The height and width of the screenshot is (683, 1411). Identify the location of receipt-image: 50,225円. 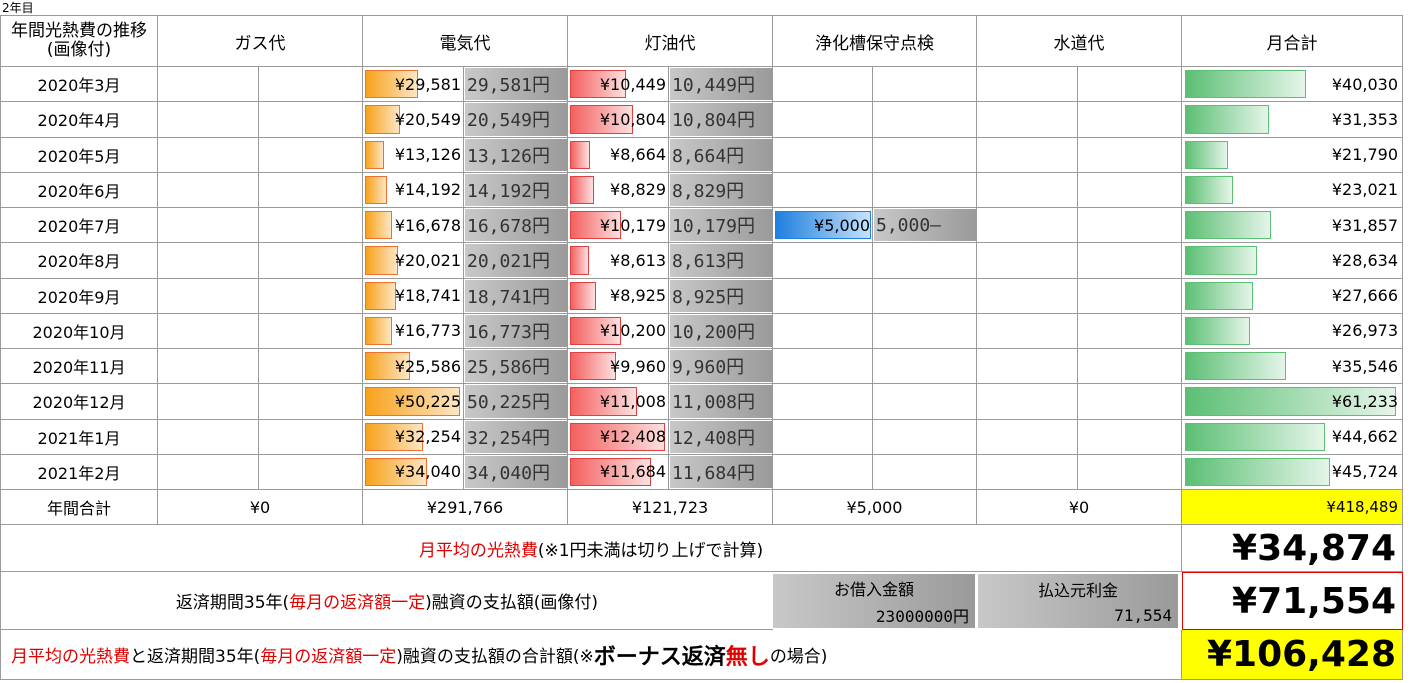
(516, 401).